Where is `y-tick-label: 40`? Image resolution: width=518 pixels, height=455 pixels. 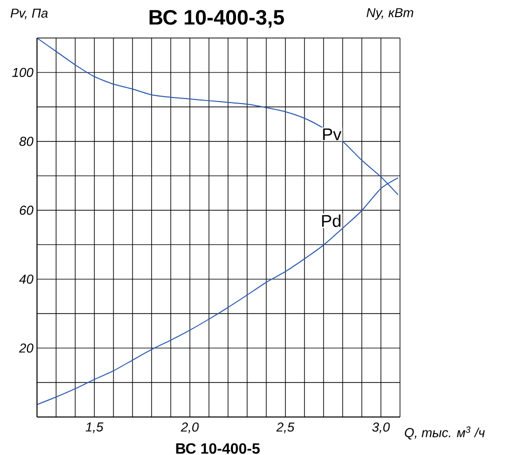 y-tick-label: 40 is located at coordinates (26, 279).